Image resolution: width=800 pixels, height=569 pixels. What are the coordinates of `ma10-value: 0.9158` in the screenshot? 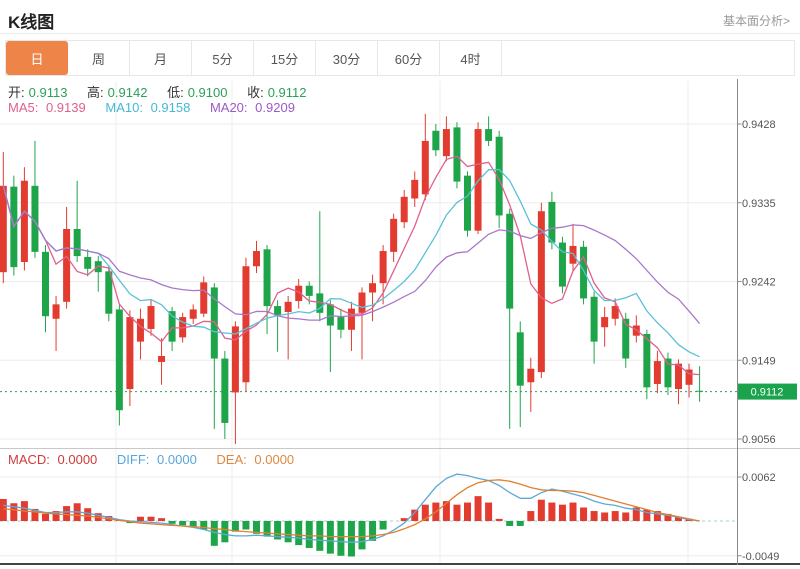 It's located at (170, 107).